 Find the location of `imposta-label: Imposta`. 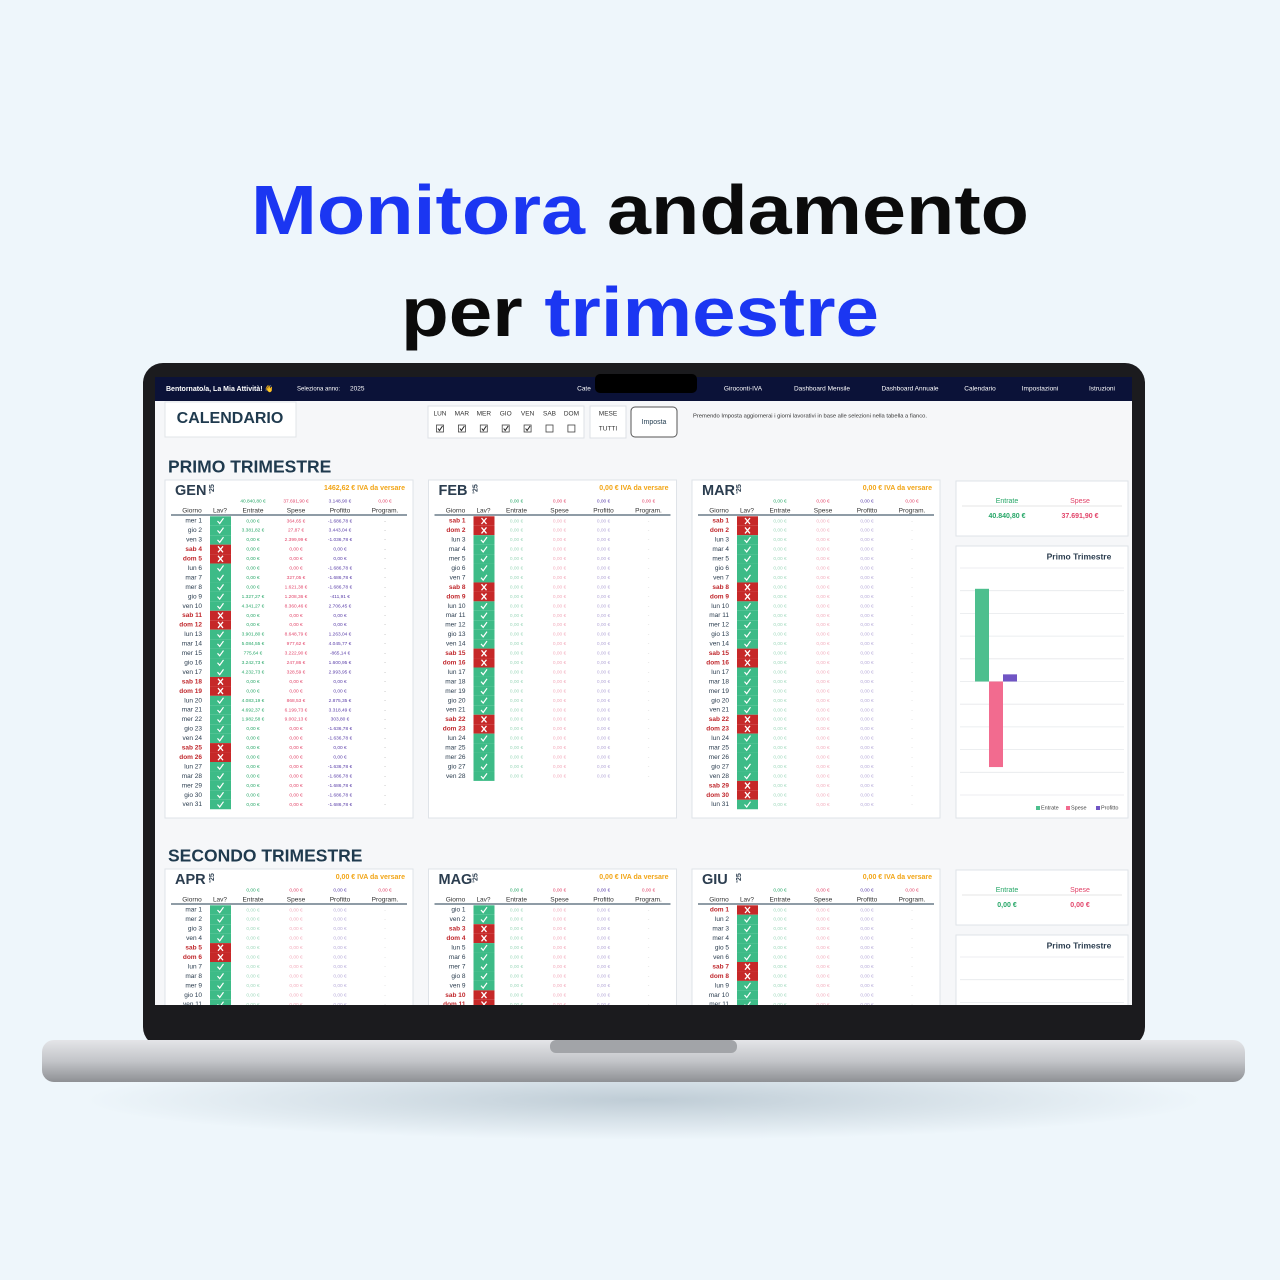

imposta-label: Imposta is located at coordinates (654, 422).